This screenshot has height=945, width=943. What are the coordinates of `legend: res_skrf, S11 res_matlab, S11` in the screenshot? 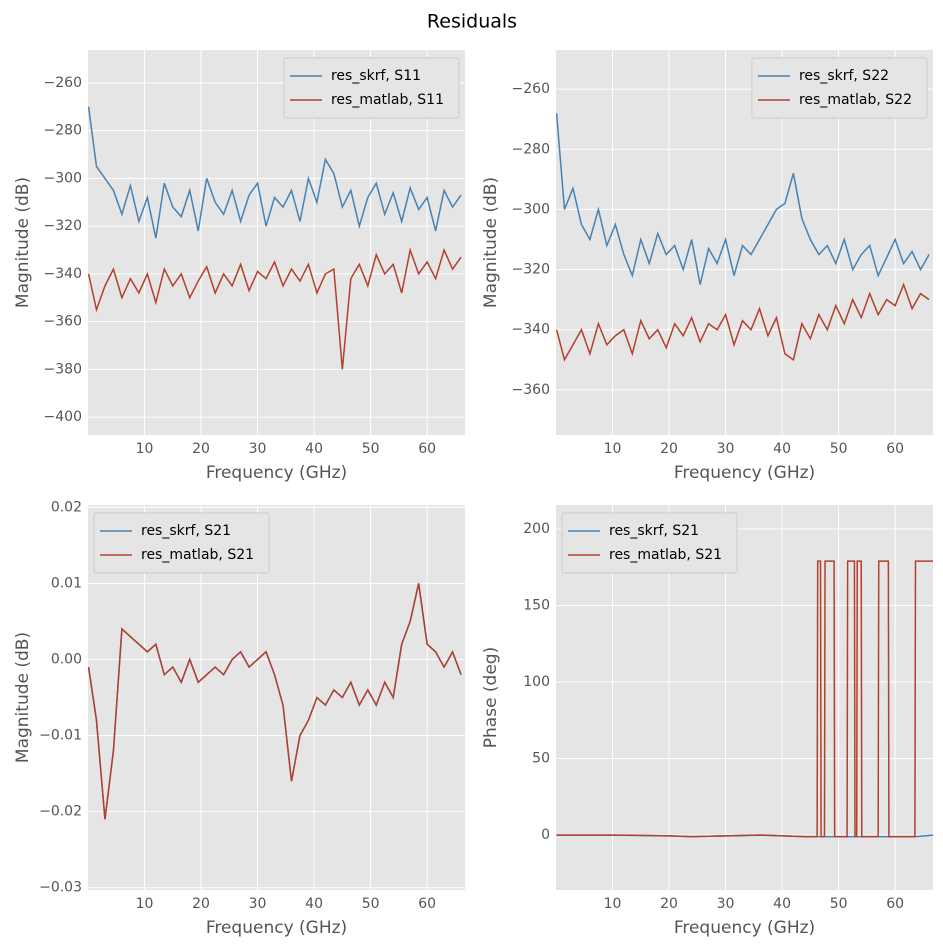 It's located at (371, 88).